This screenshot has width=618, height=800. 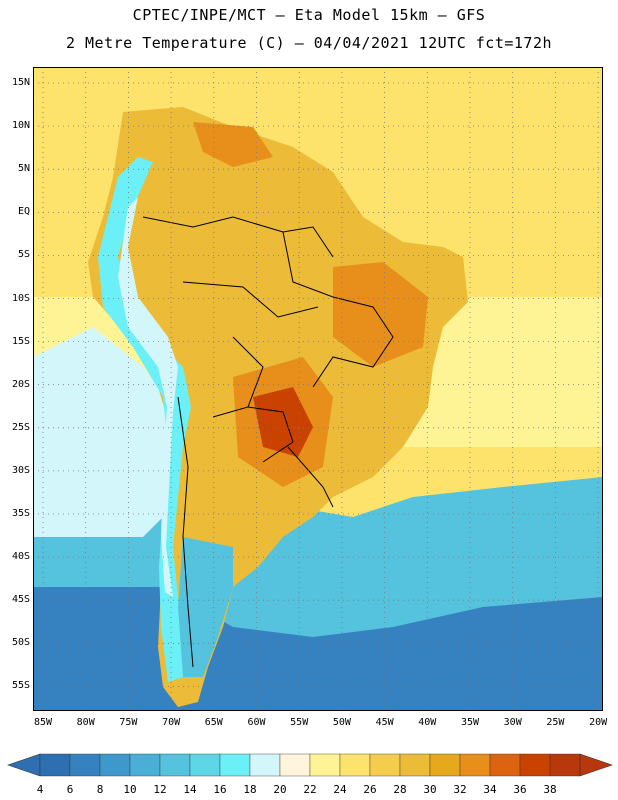 I want to click on colorbar-tick-label: 30, so click(x=430, y=789).